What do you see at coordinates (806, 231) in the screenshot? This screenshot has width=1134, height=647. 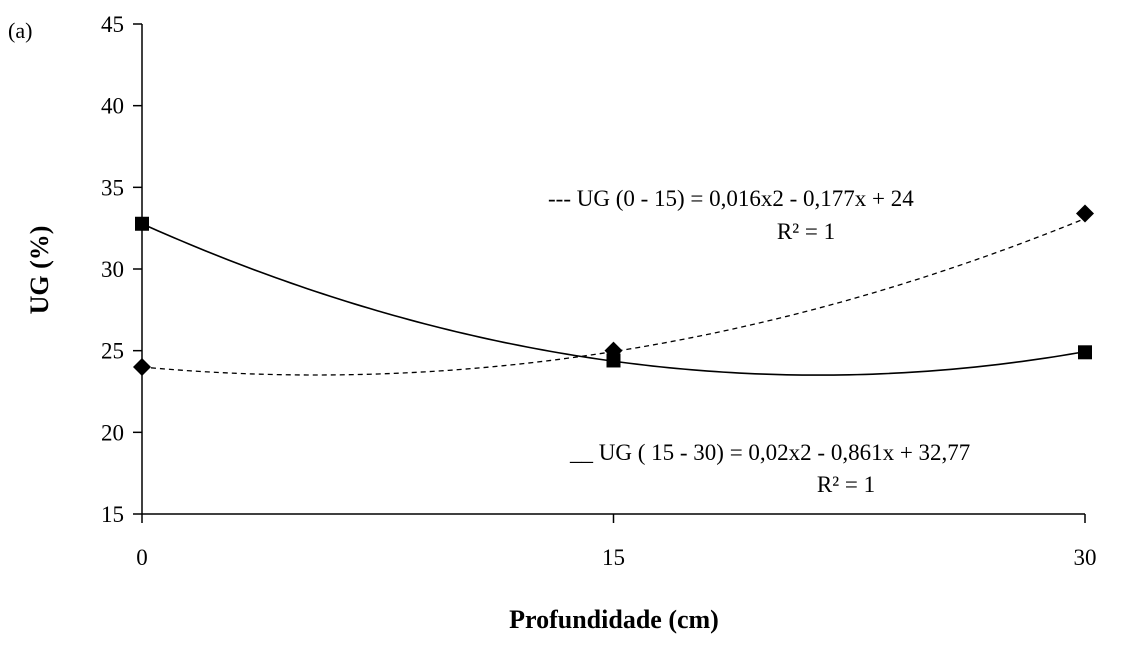 I see `r2-ug-0-15: R² = 1` at bounding box center [806, 231].